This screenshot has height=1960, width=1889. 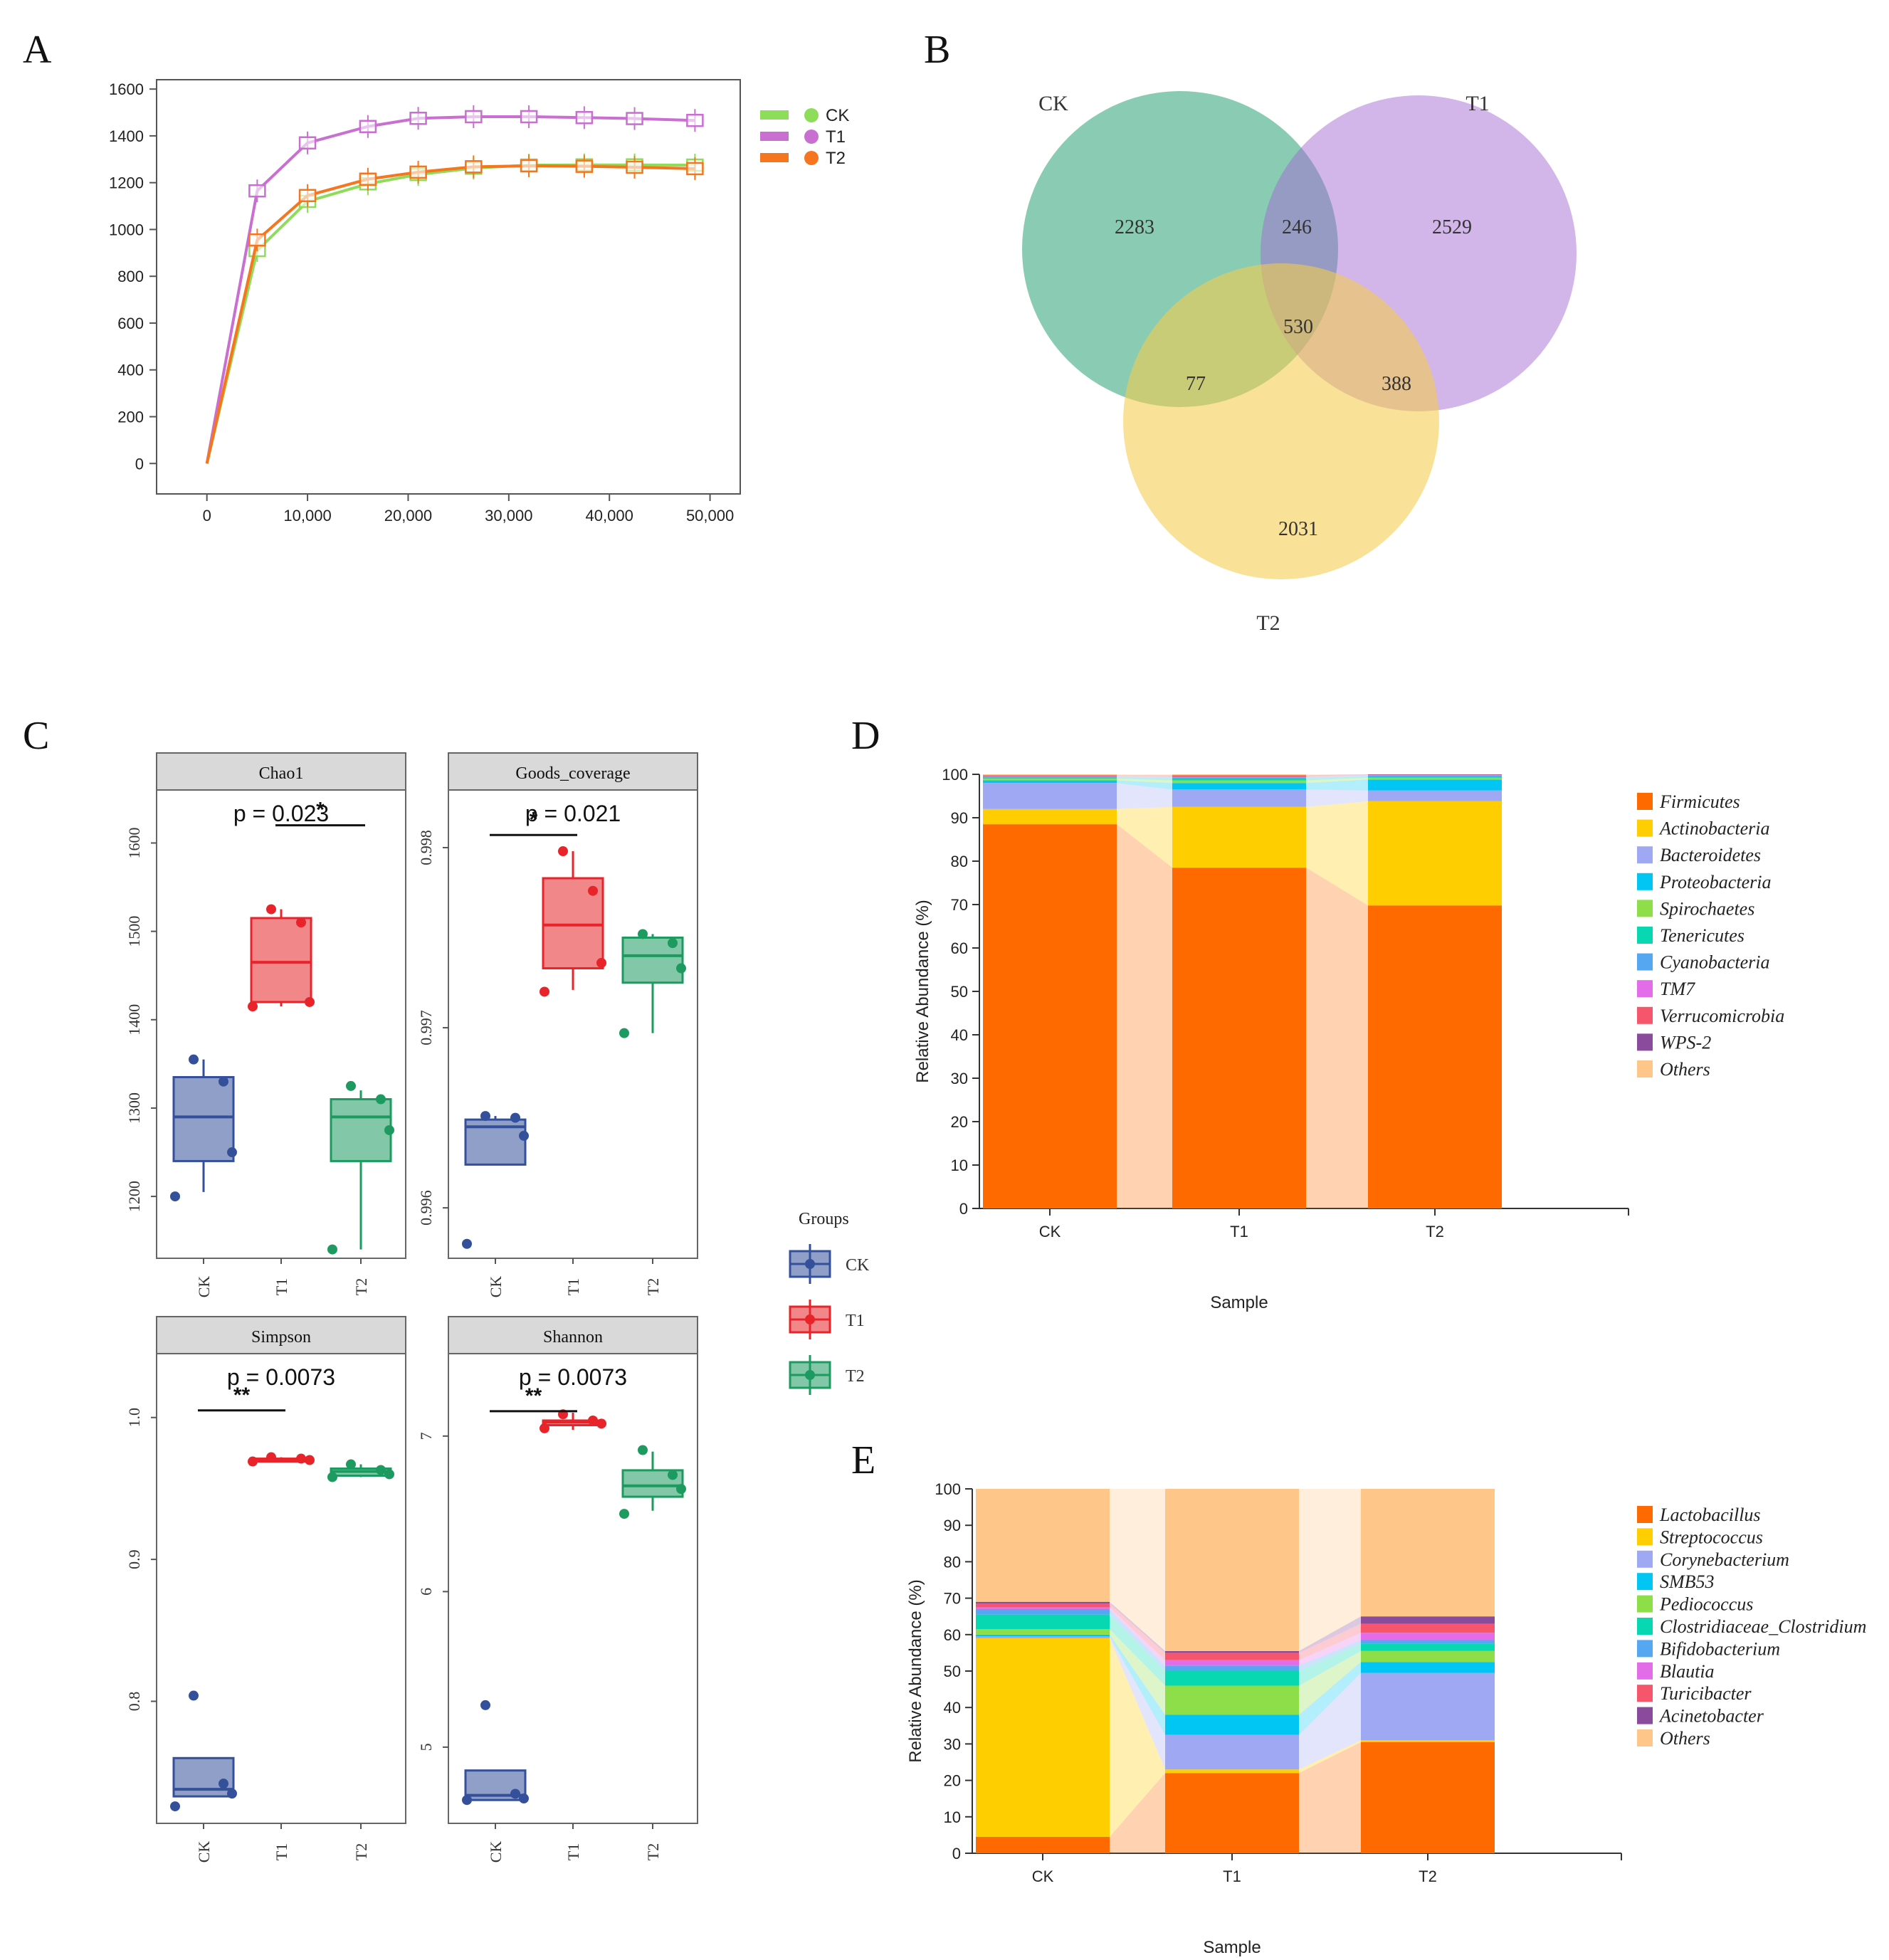 I want to click on venn-circle-t2, so click(x=1281, y=421).